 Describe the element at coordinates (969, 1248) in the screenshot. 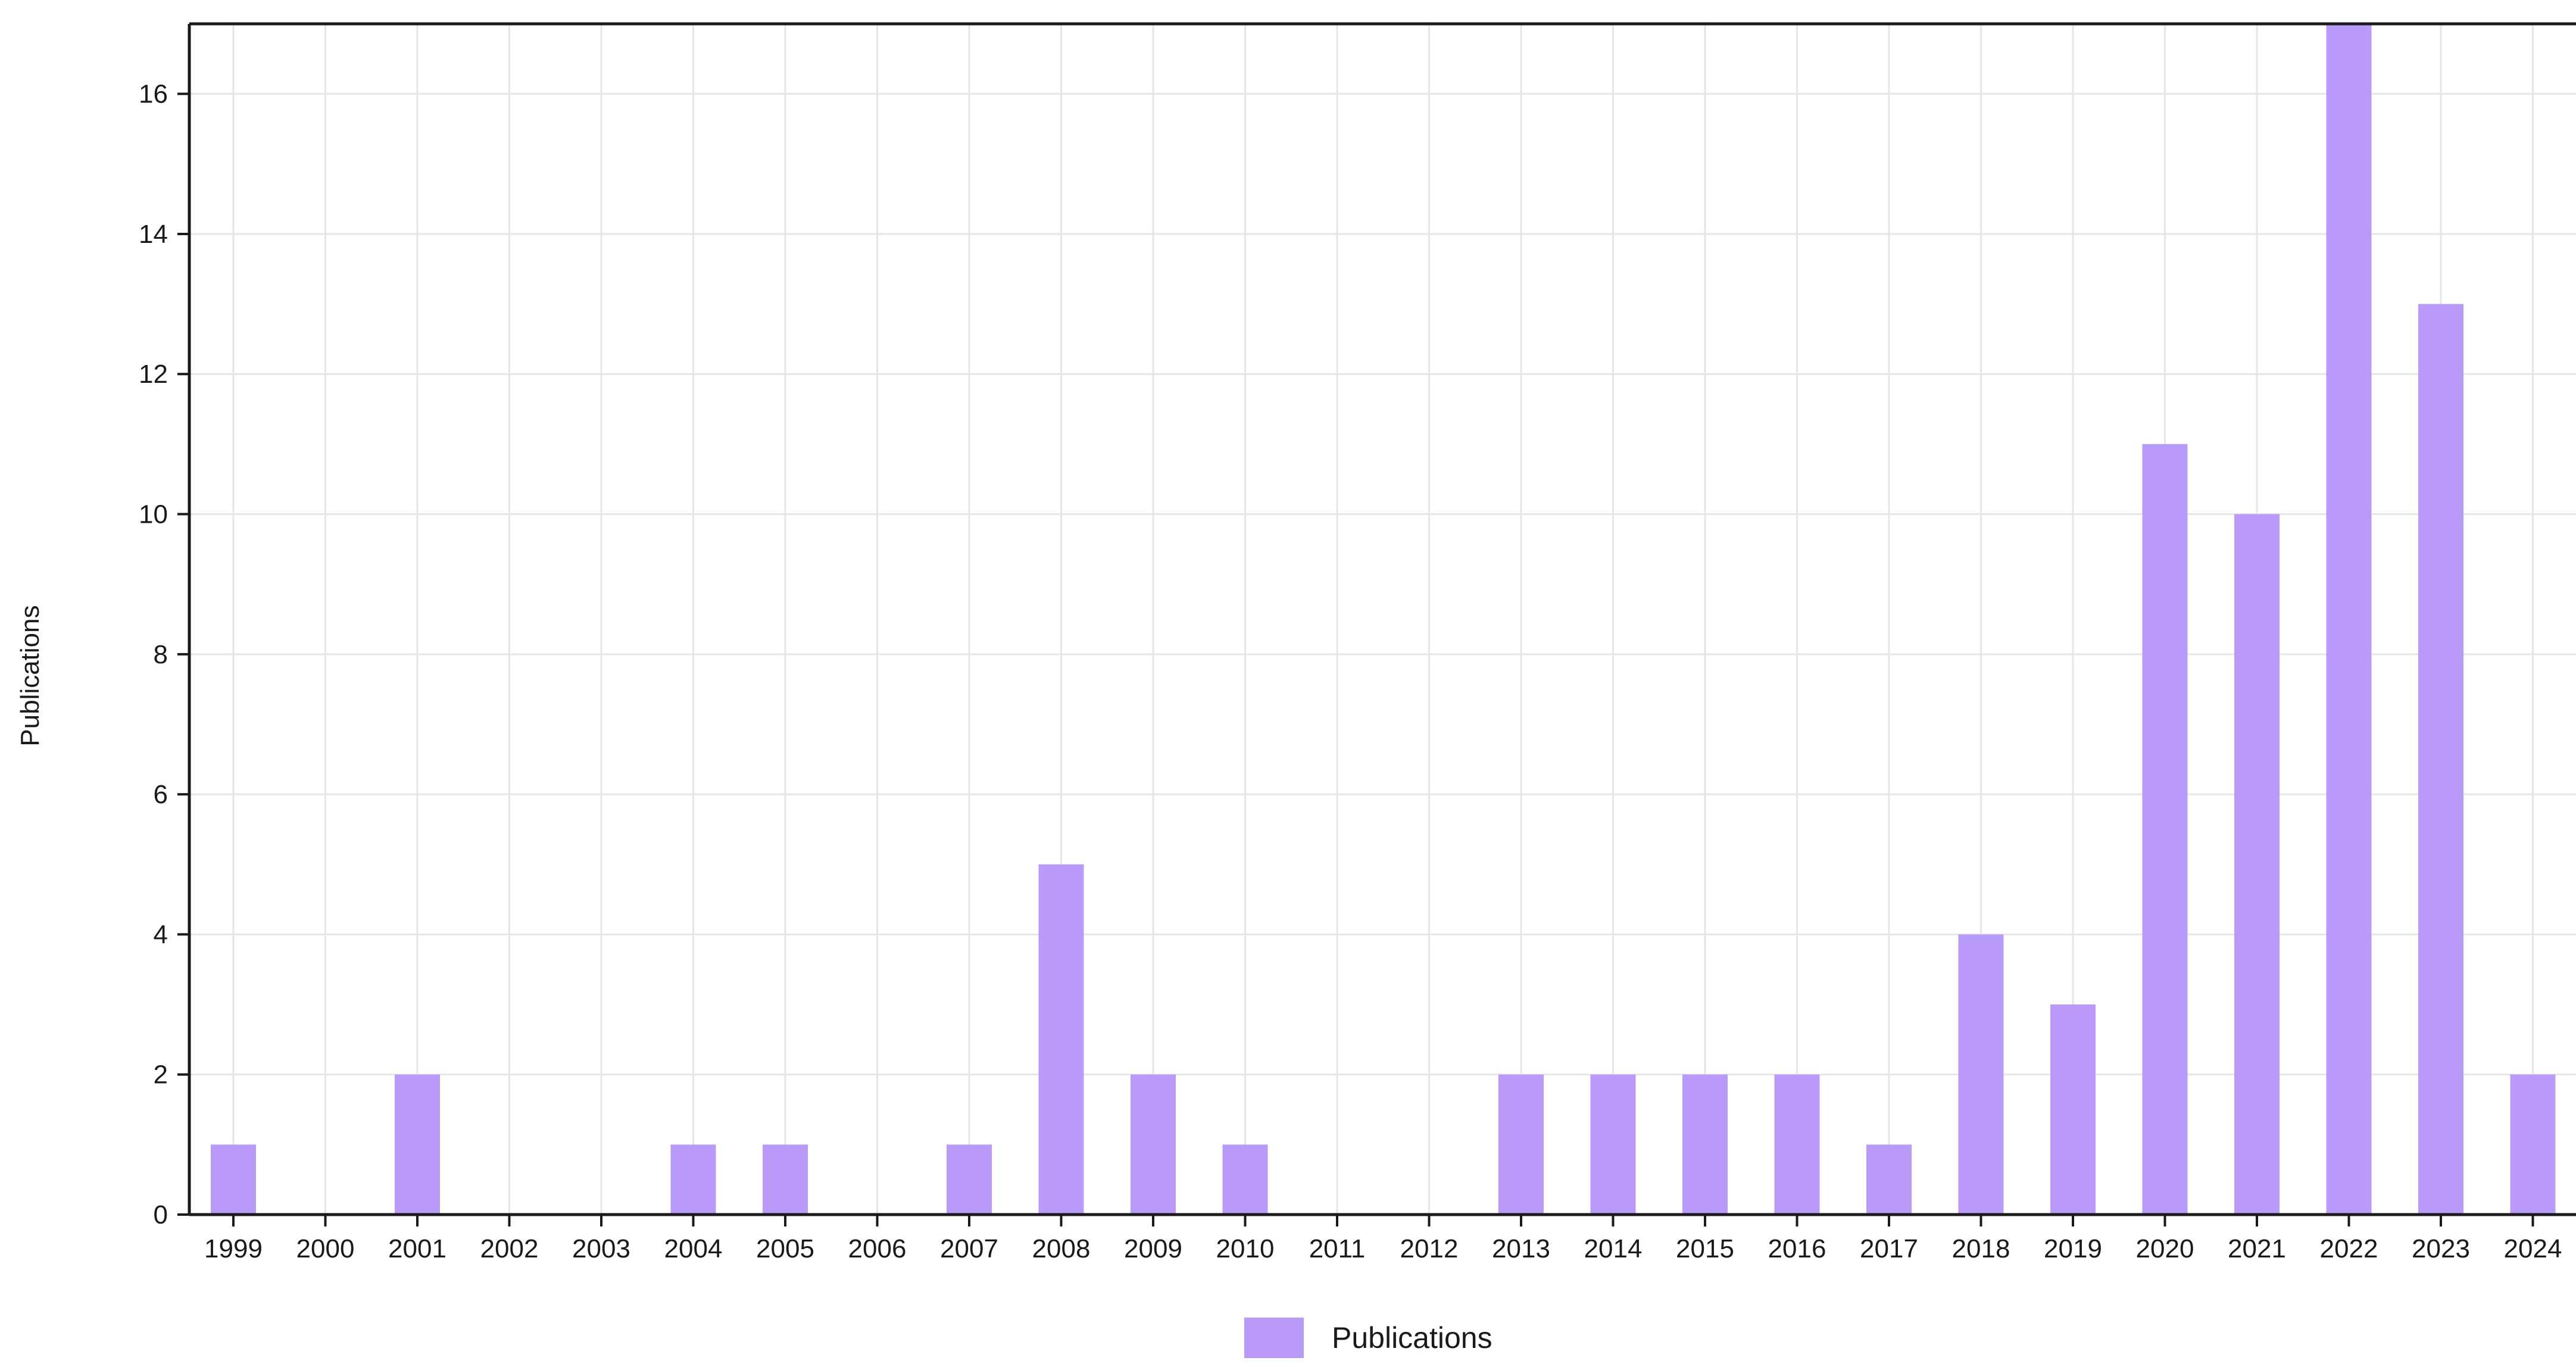

I see `x-tick-label: 2007` at that location.